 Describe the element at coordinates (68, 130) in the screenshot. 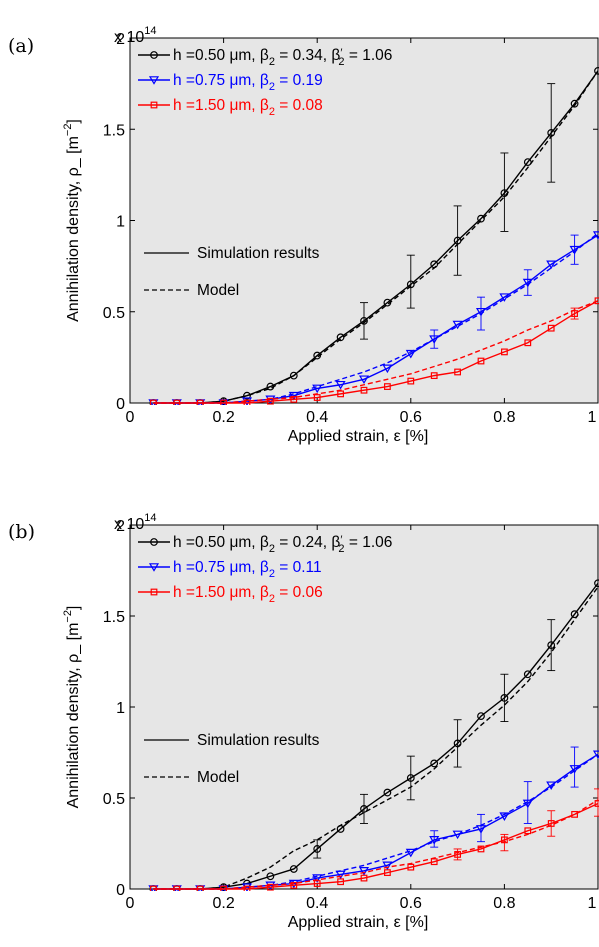

I see `y-axis-label-sup: −2` at that location.